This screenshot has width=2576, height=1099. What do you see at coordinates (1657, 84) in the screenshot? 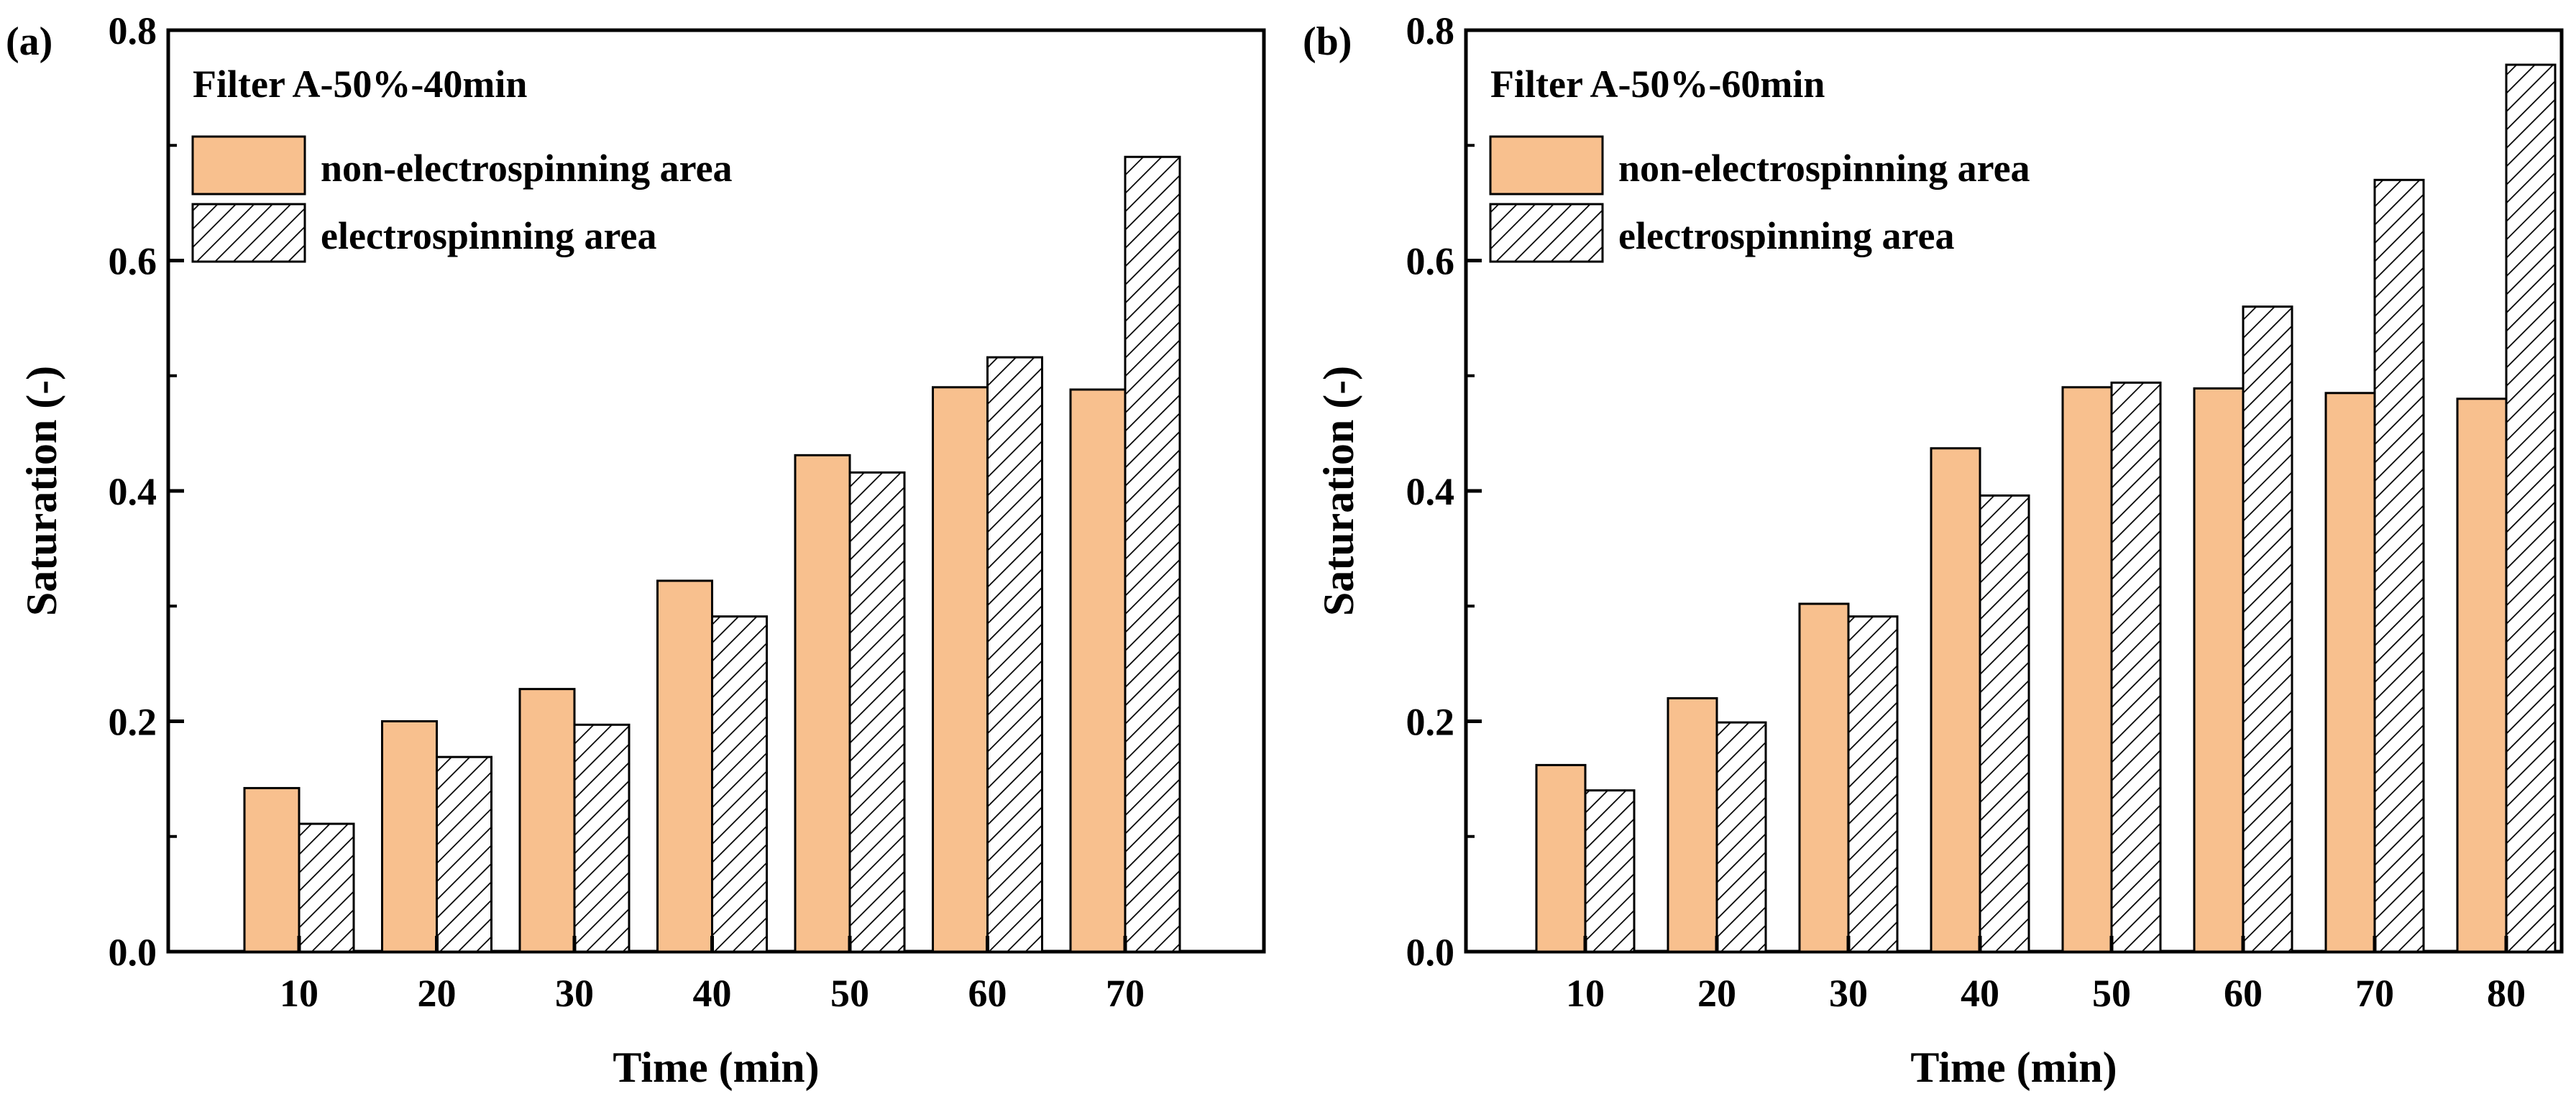
I see `chart-title: Filter A-50%-60min` at bounding box center [1657, 84].